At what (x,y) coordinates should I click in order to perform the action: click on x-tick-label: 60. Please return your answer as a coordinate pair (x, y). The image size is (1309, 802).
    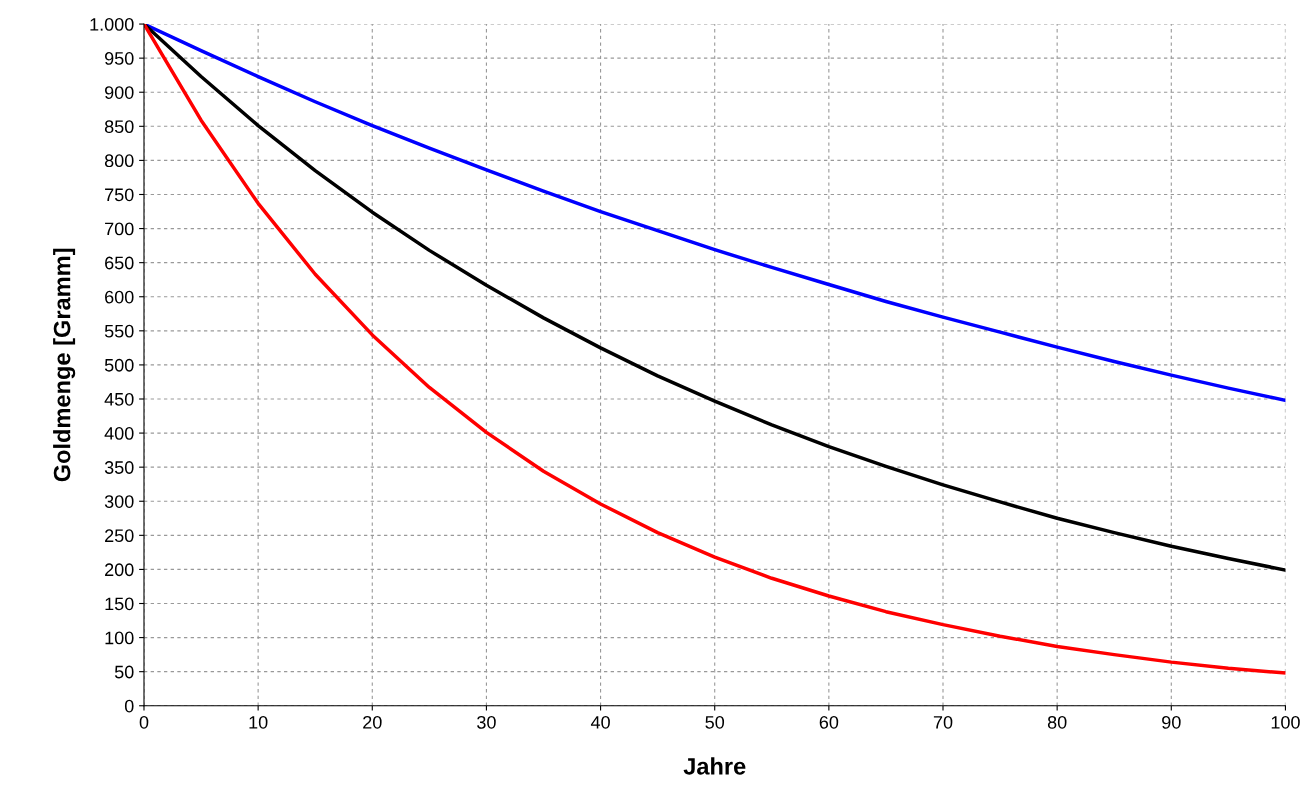
    Looking at the image, I should click on (829, 722).